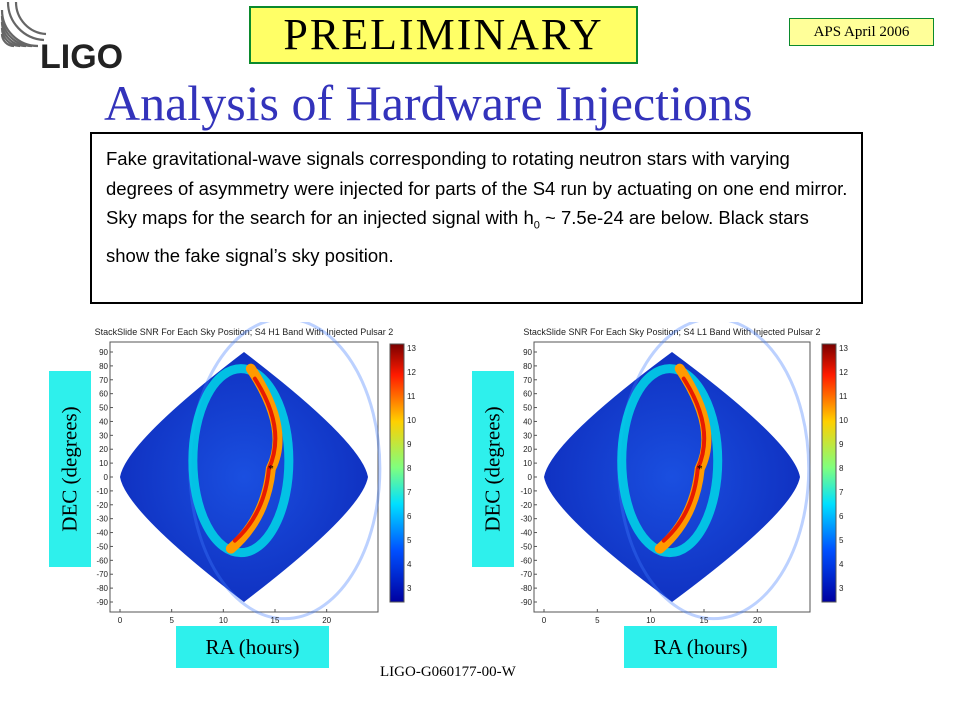  I want to click on dec-label-right: DEC (degrees), so click(493, 469).